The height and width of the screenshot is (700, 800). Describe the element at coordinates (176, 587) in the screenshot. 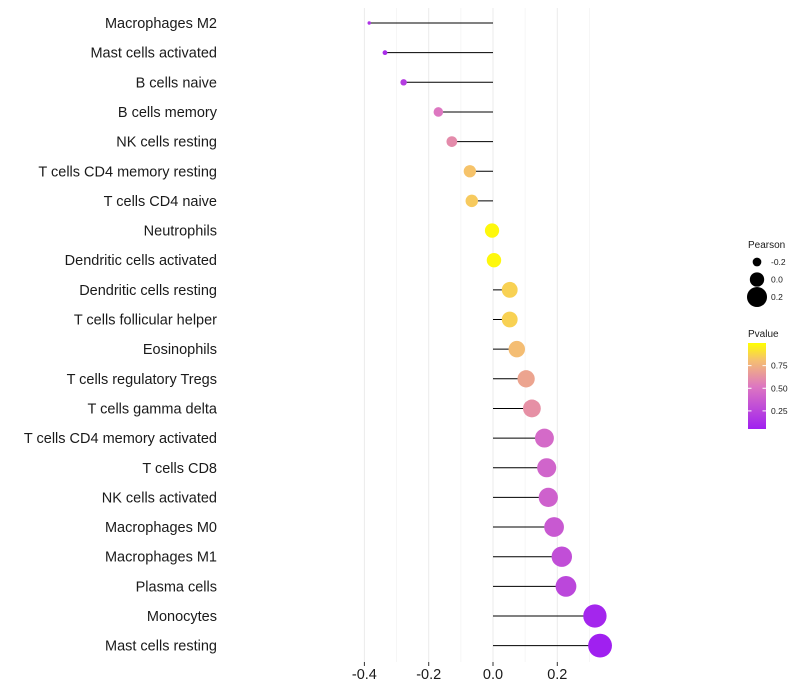

I see `y-tick-label: Plasma cells` at that location.